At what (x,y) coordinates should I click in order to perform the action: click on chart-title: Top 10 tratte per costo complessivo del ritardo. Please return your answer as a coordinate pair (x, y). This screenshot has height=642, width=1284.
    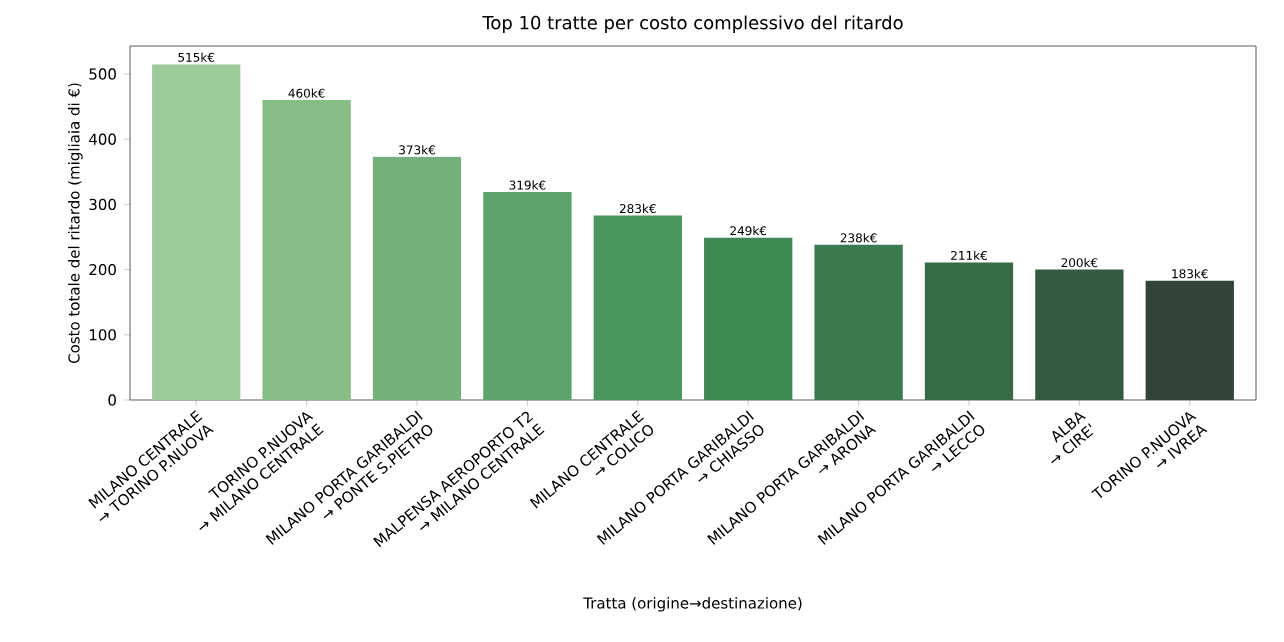
    Looking at the image, I should click on (692, 24).